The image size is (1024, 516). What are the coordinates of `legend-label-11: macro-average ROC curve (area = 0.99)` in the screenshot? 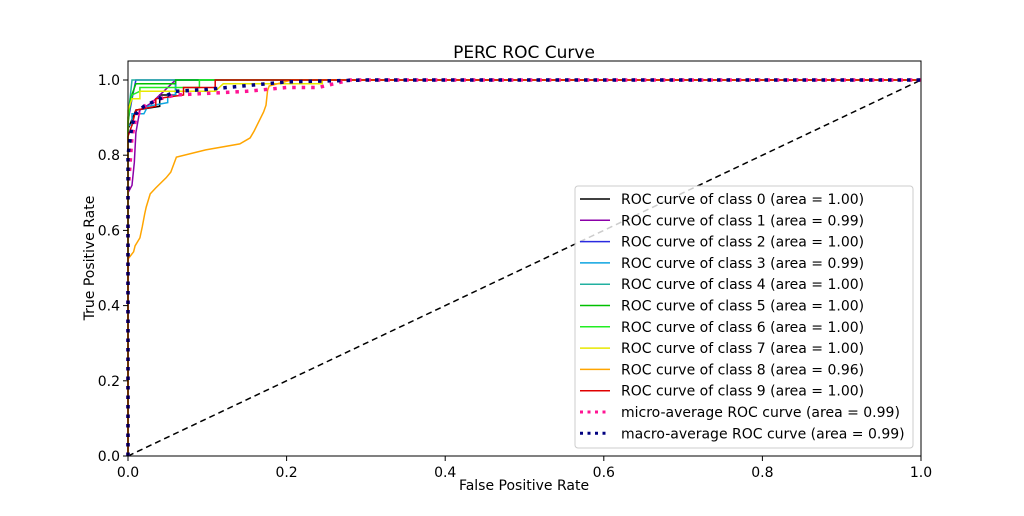 It's located at (763, 434).